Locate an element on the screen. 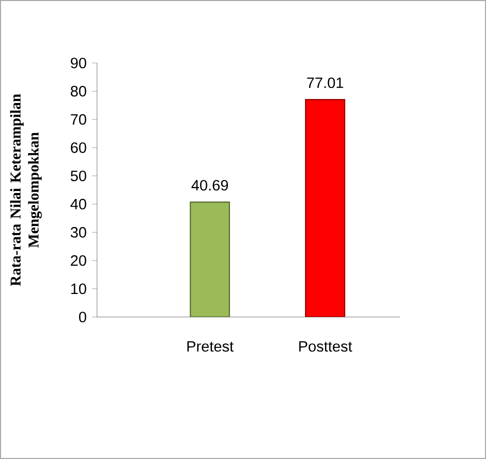  y-tick-label: 10 is located at coordinates (78, 288).